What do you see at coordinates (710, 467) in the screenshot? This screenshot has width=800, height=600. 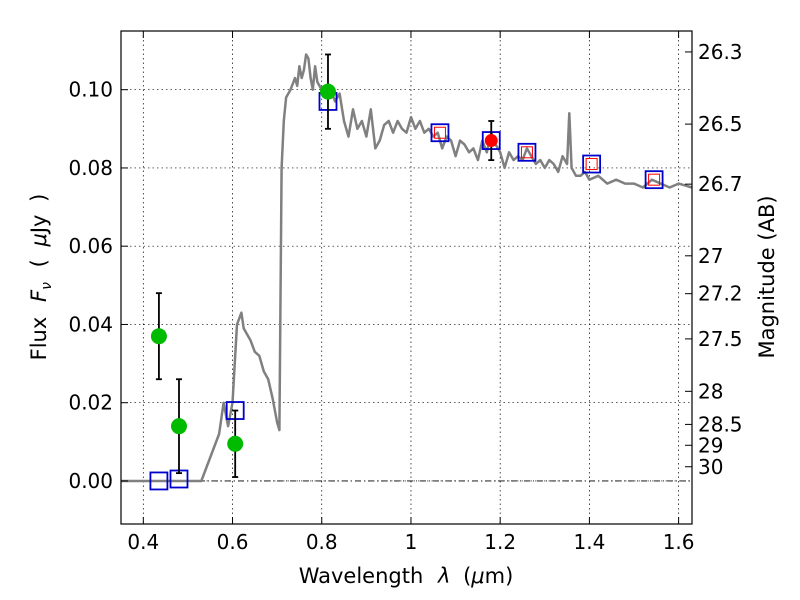 I see `mag-tick-label: 30` at bounding box center [710, 467].